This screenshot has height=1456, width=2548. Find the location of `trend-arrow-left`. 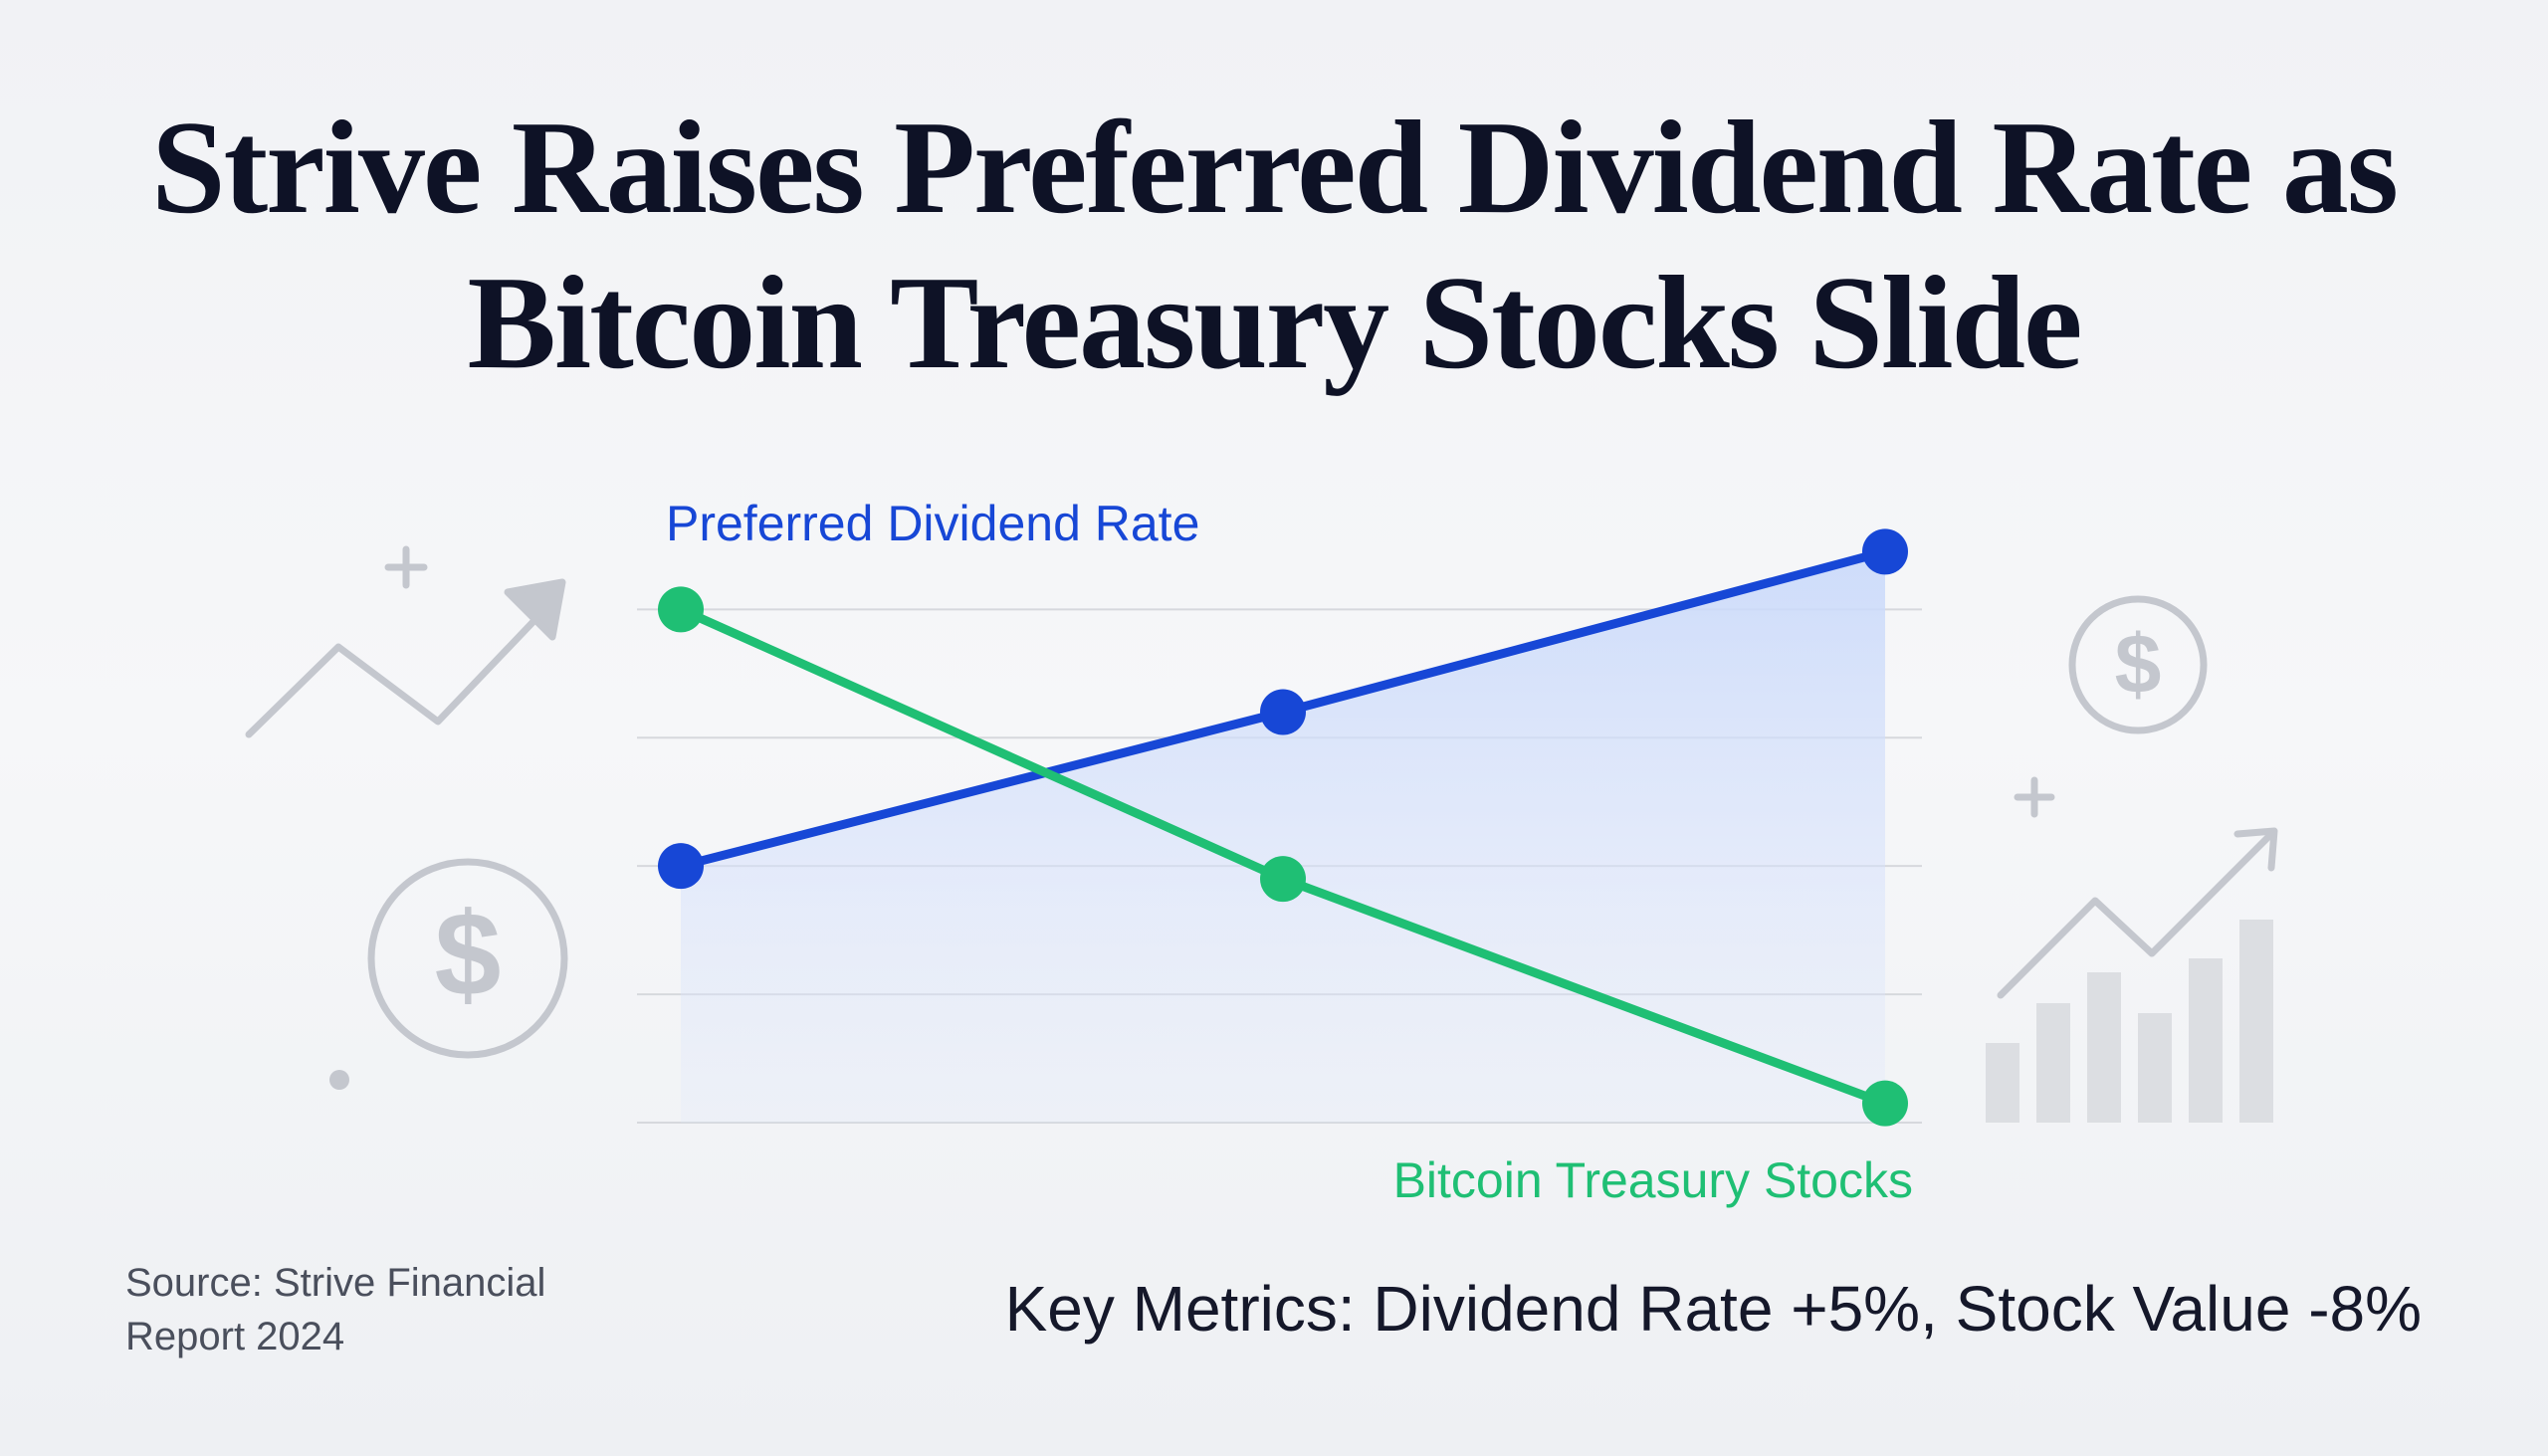

trend-arrow-left is located at coordinates (395, 673).